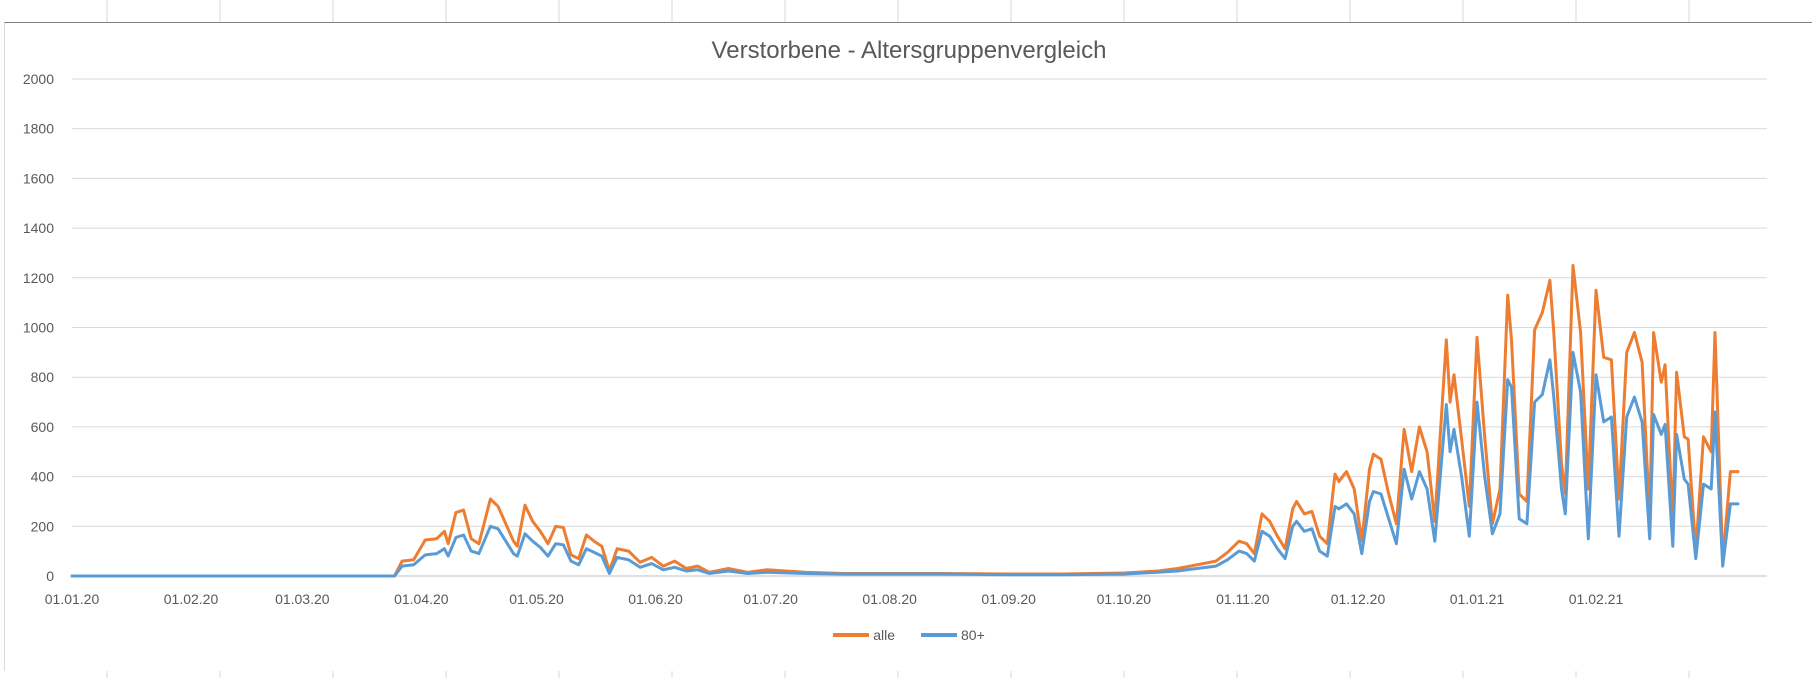 This screenshot has width=1812, height=678. Describe the element at coordinates (1008, 599) in the screenshot. I see `x-tick-label: 01.09.20` at that location.